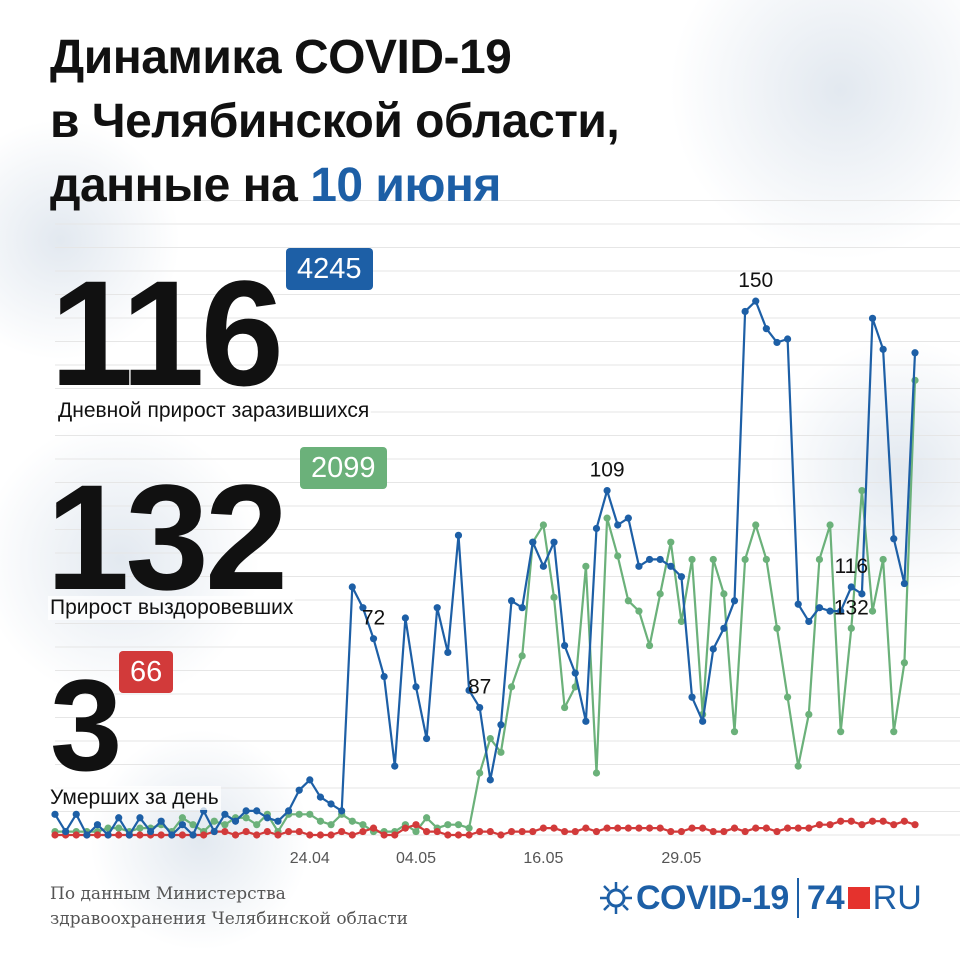  What do you see at coordinates (335, 121) in the screenshot?
I see `title-line-2: в Челябинской области,` at bounding box center [335, 121].